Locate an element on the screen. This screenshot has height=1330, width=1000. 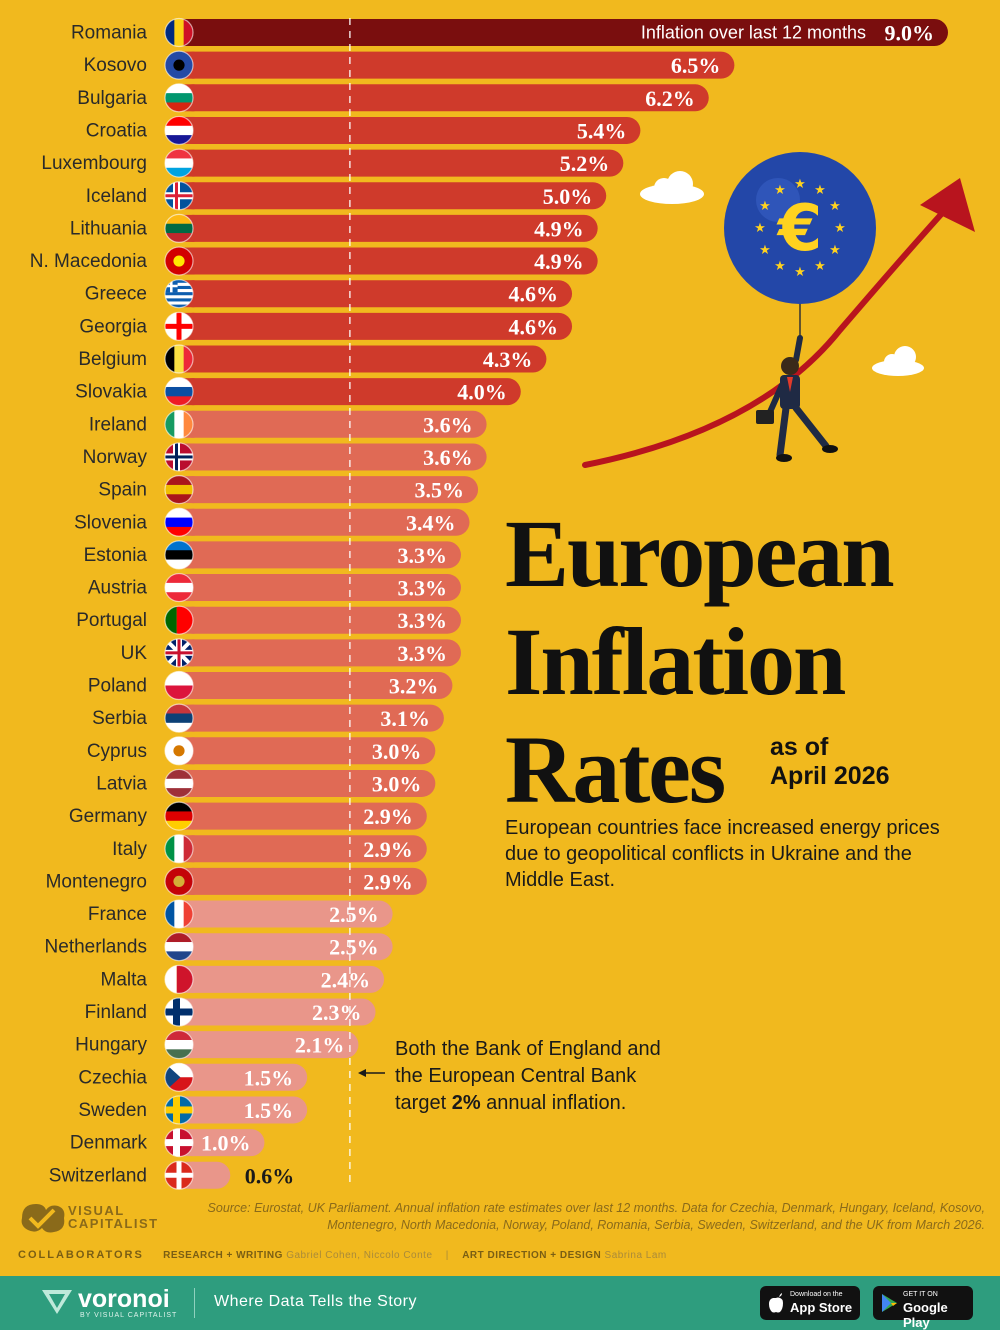
value-label-georgia: 4.6% is located at coordinates (534, 326).